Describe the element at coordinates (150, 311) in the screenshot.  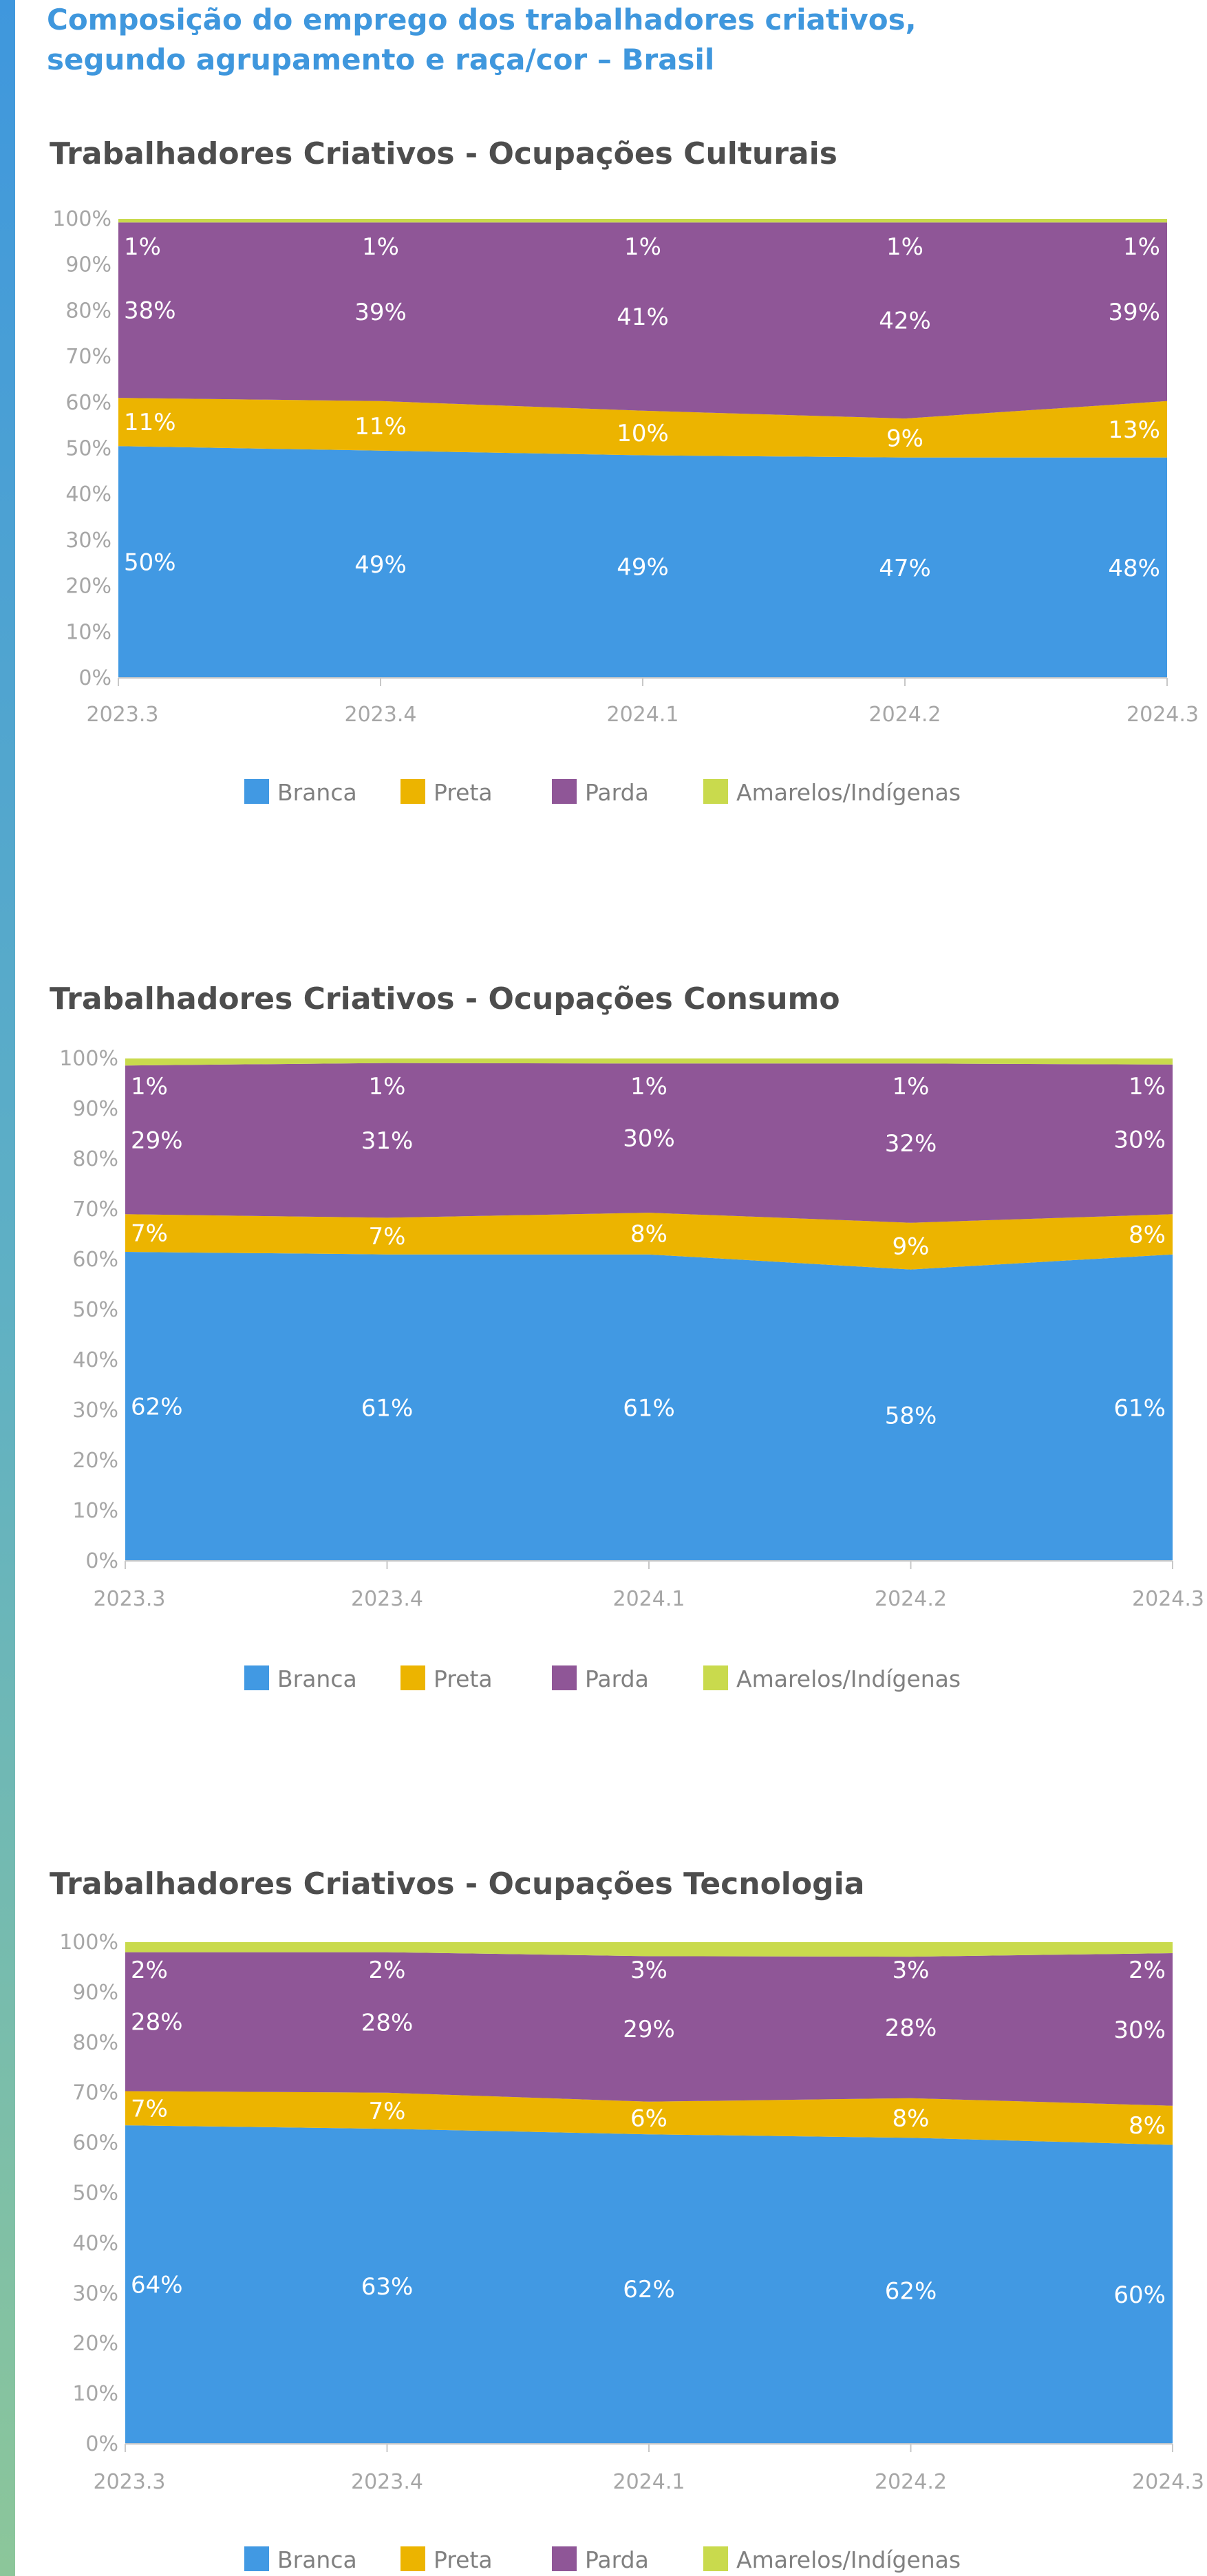
I see `data-label-parda: 38%` at that location.